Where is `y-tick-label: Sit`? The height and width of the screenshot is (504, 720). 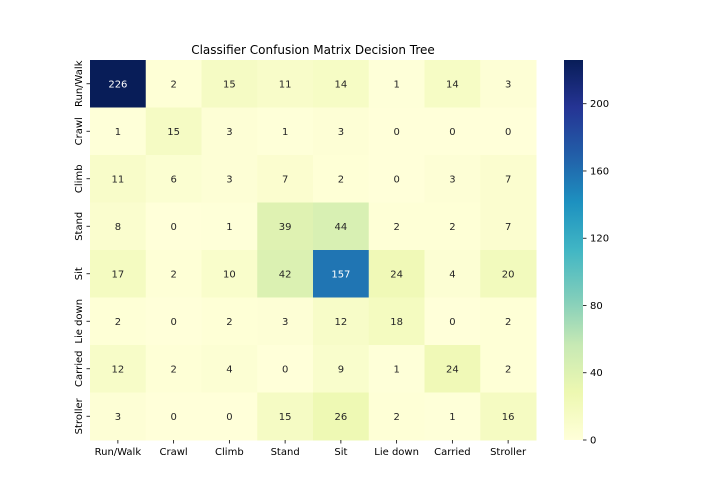 y-tick-label: Sit is located at coordinates (79, 273).